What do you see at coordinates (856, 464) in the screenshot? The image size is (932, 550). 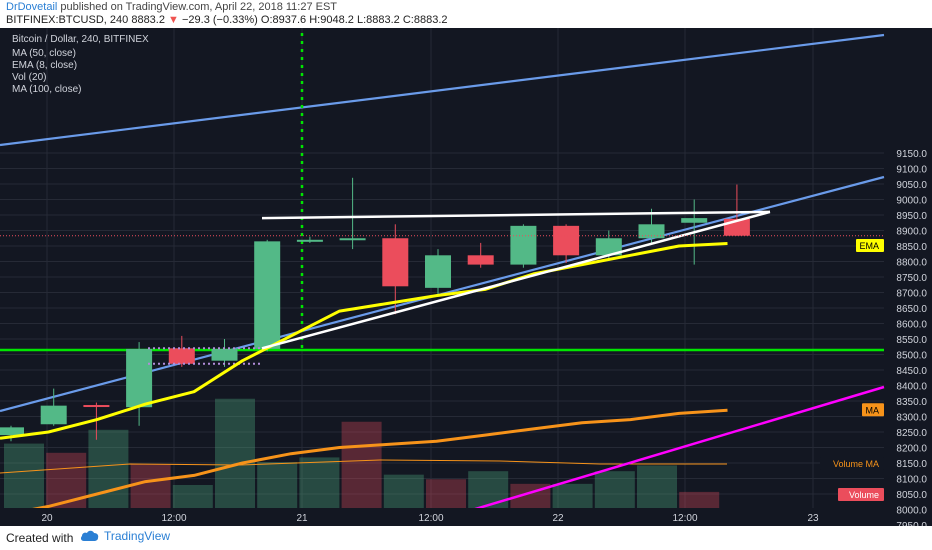 I see `volume-ma-tag-text: Volume MA` at bounding box center [856, 464].